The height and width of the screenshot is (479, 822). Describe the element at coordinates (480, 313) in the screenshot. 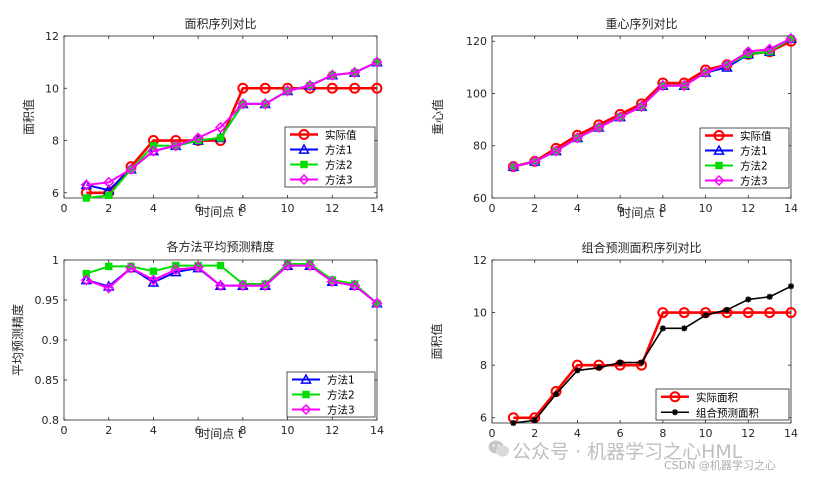

I see `y-tick-label: 10` at that location.